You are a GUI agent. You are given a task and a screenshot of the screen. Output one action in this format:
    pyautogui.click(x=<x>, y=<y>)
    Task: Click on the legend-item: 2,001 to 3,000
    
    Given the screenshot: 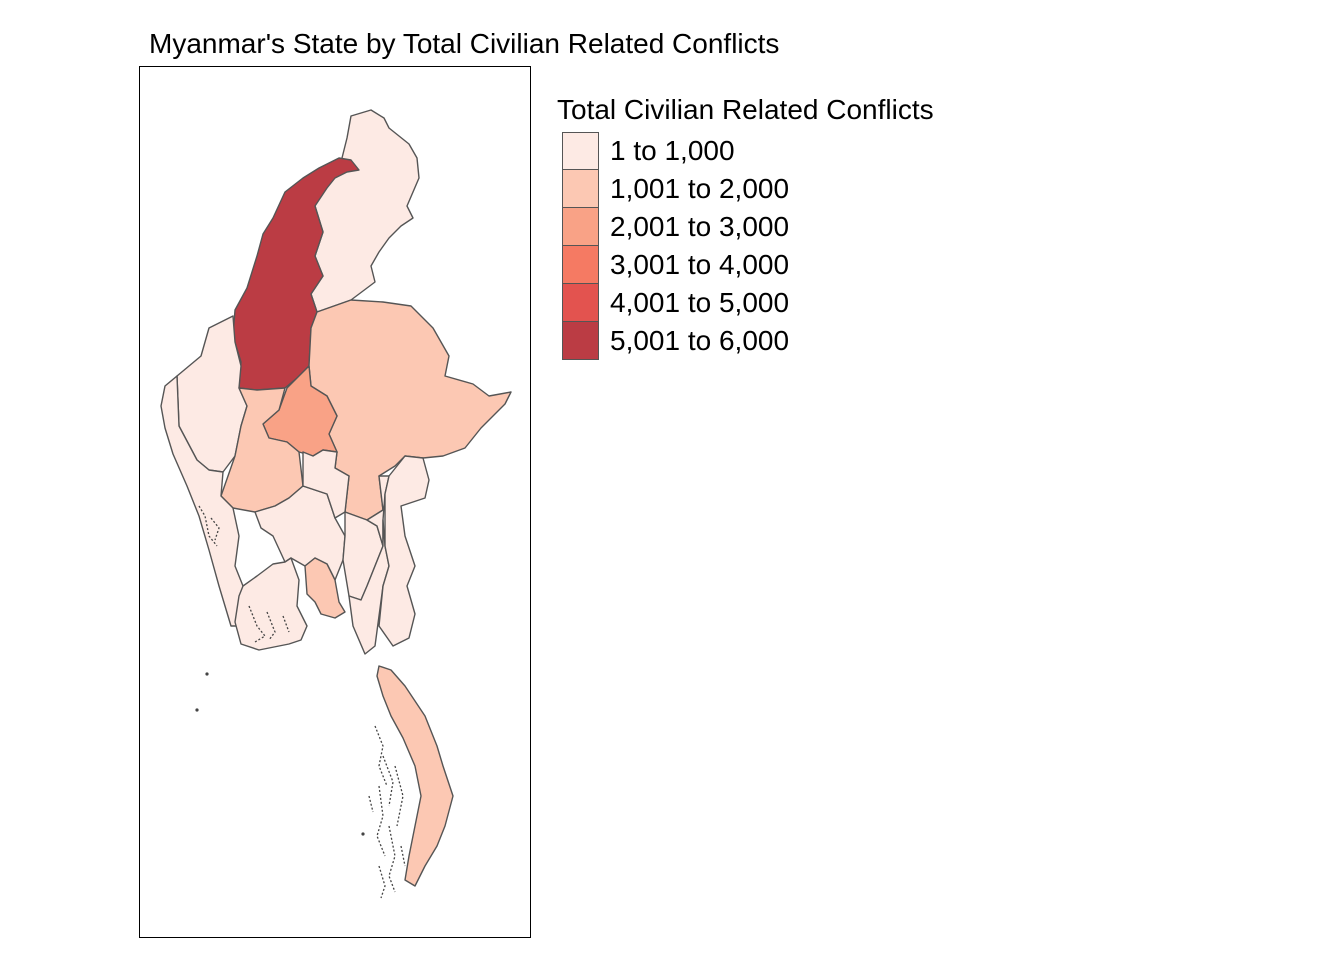 What is the action you would take?
    pyautogui.click(x=745, y=227)
    